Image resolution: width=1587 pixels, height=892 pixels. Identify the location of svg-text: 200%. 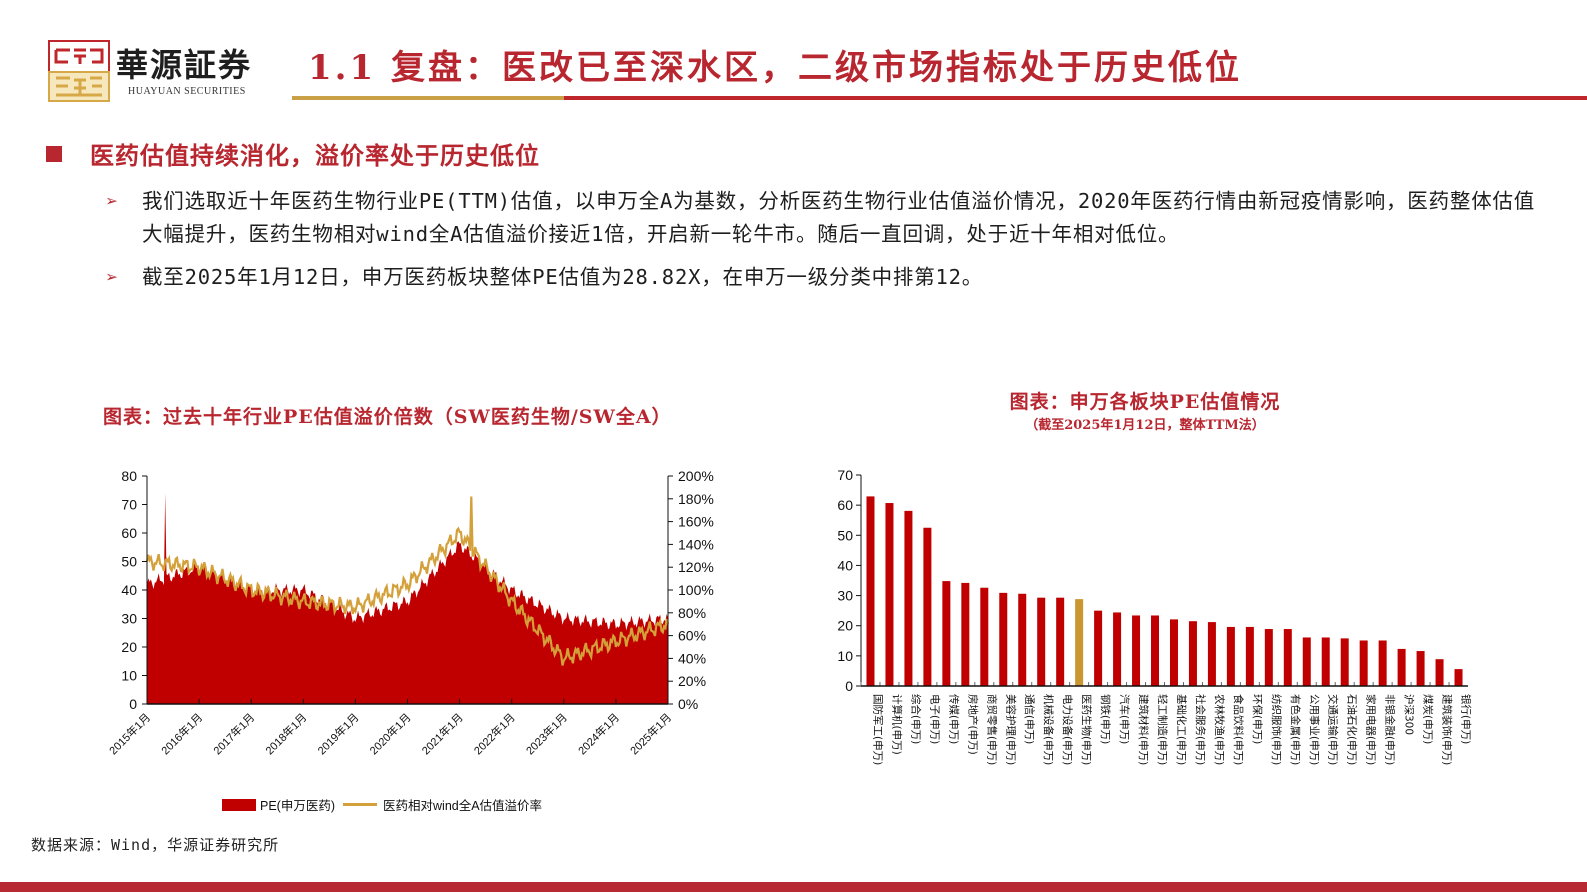
(696, 476).